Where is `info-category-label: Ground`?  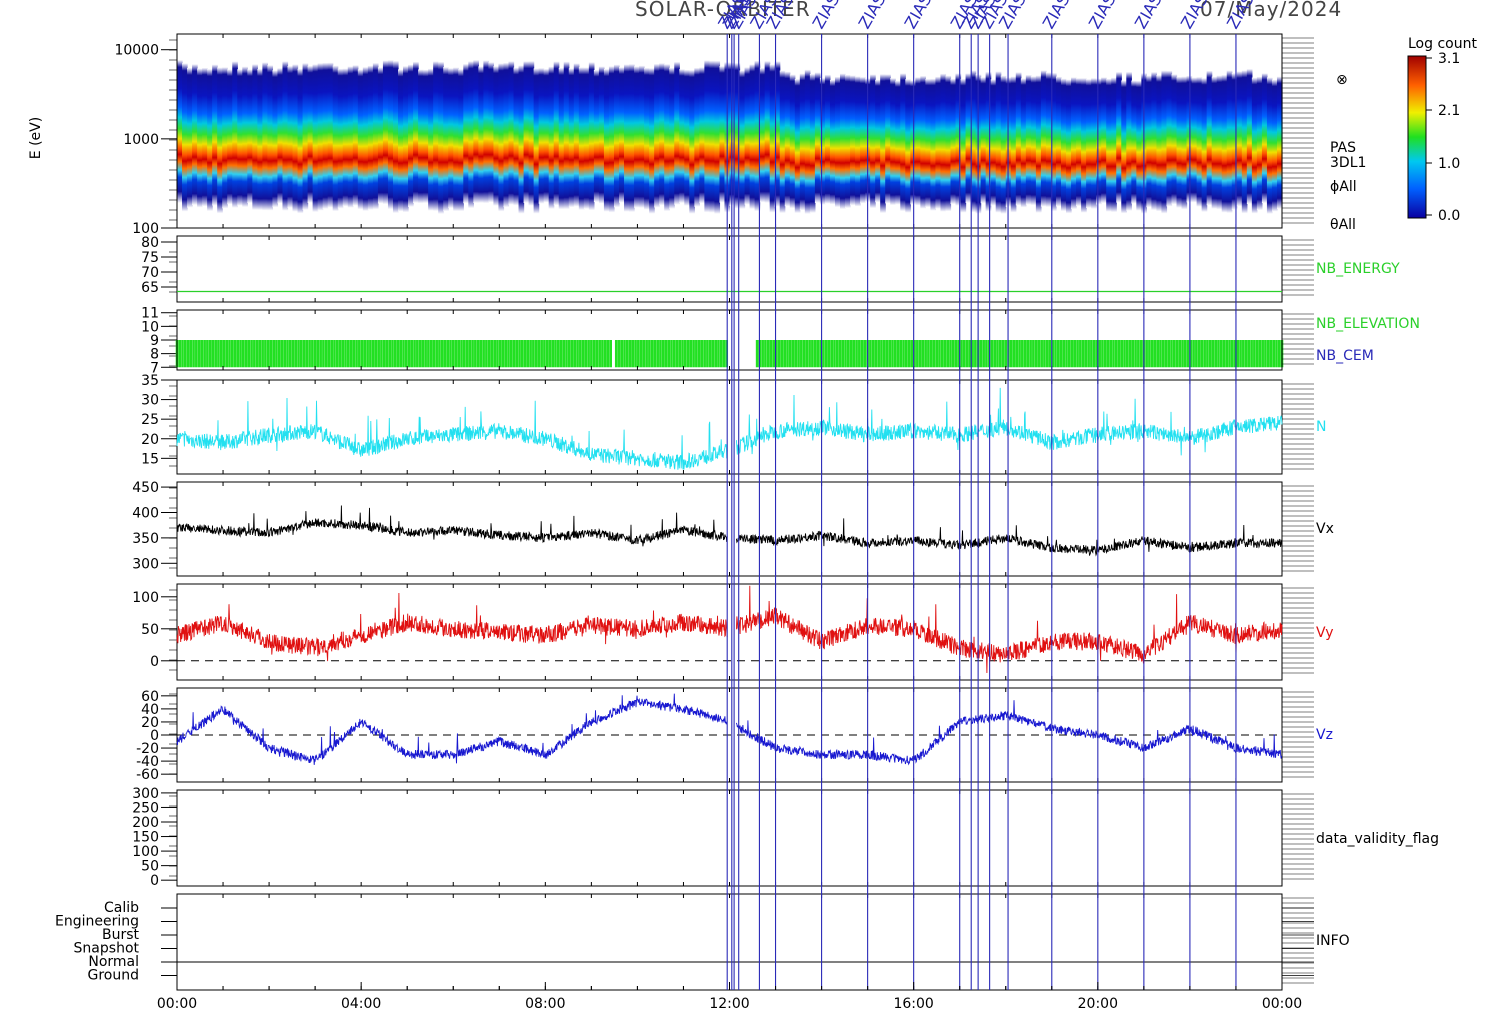 info-category-label: Ground is located at coordinates (114, 976).